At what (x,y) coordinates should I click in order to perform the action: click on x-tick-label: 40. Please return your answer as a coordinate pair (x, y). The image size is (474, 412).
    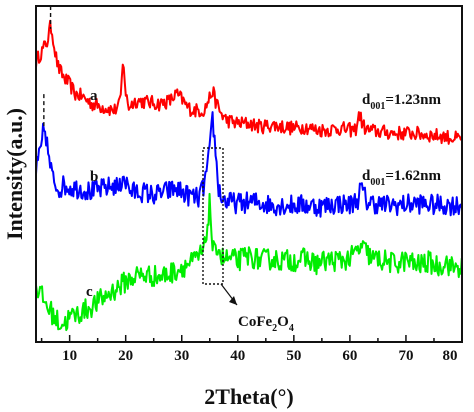
    Looking at the image, I should click on (237, 356).